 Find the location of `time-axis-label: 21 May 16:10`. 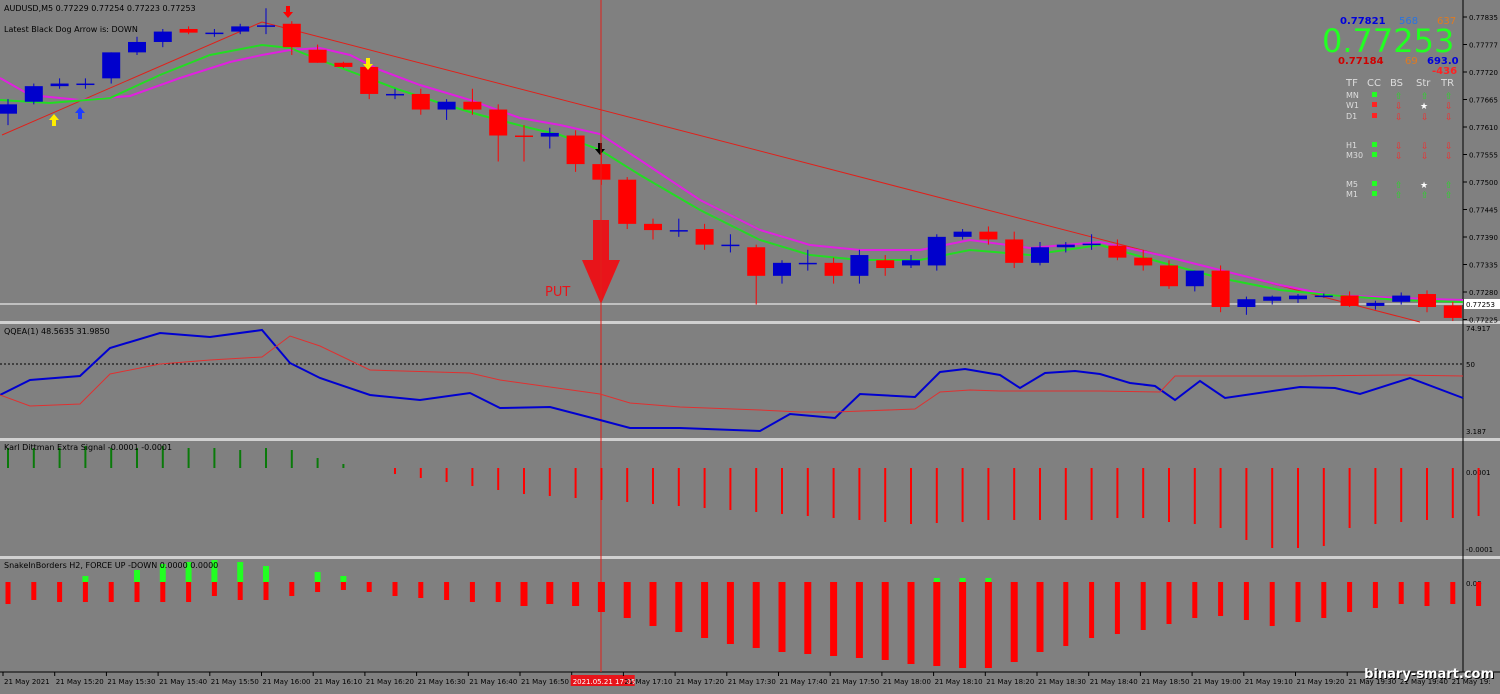

time-axis-label: 21 May 16:10 is located at coordinates (338, 682).